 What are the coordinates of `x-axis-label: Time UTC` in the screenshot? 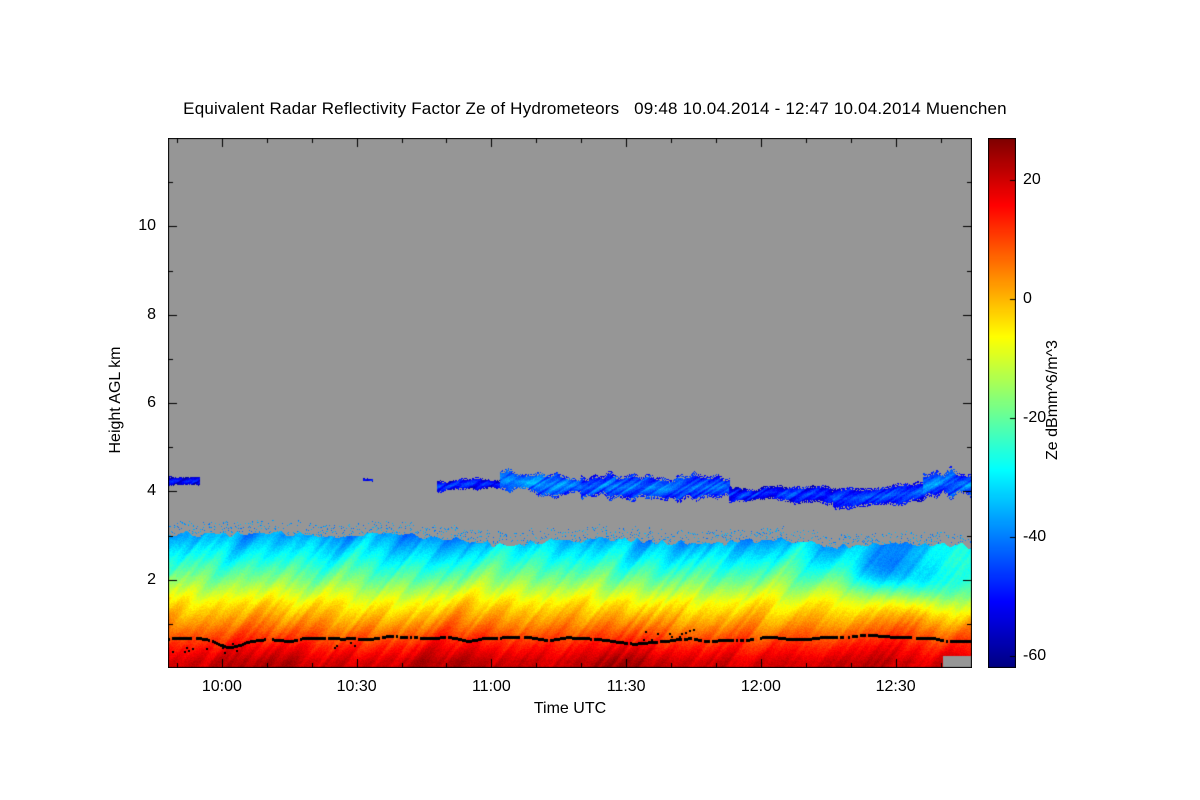 It's located at (570, 708).